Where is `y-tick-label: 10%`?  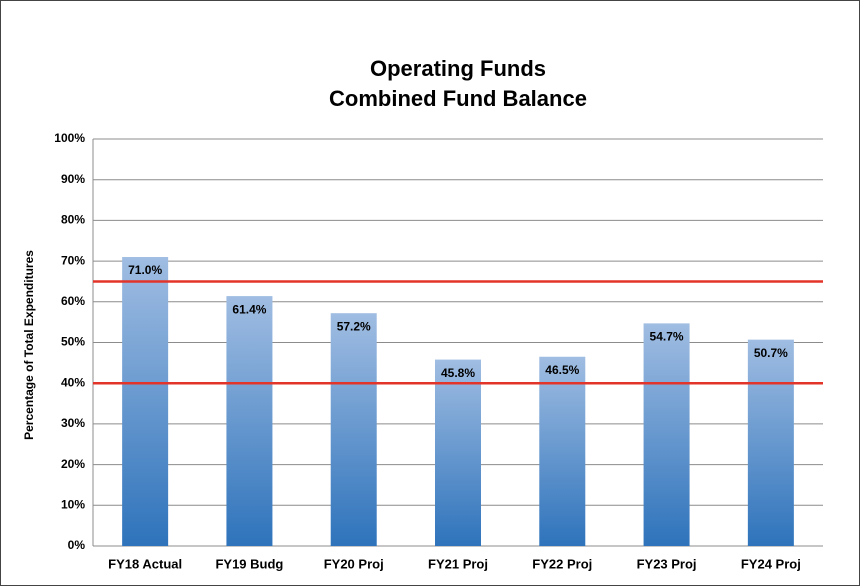 y-tick-label: 10% is located at coordinates (73, 504).